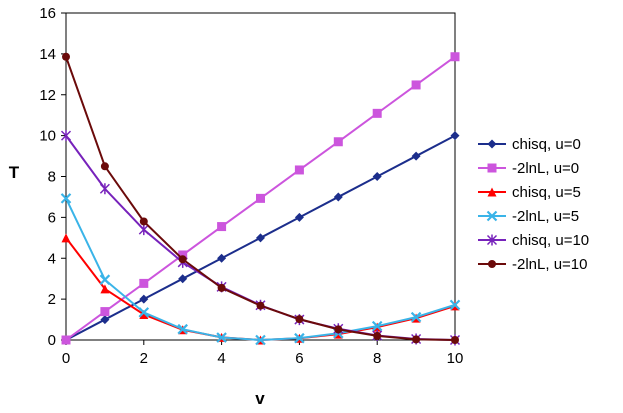 The height and width of the screenshot is (413, 623). Describe the element at coordinates (260, 398) in the screenshot. I see `x-axis-title: v` at that location.